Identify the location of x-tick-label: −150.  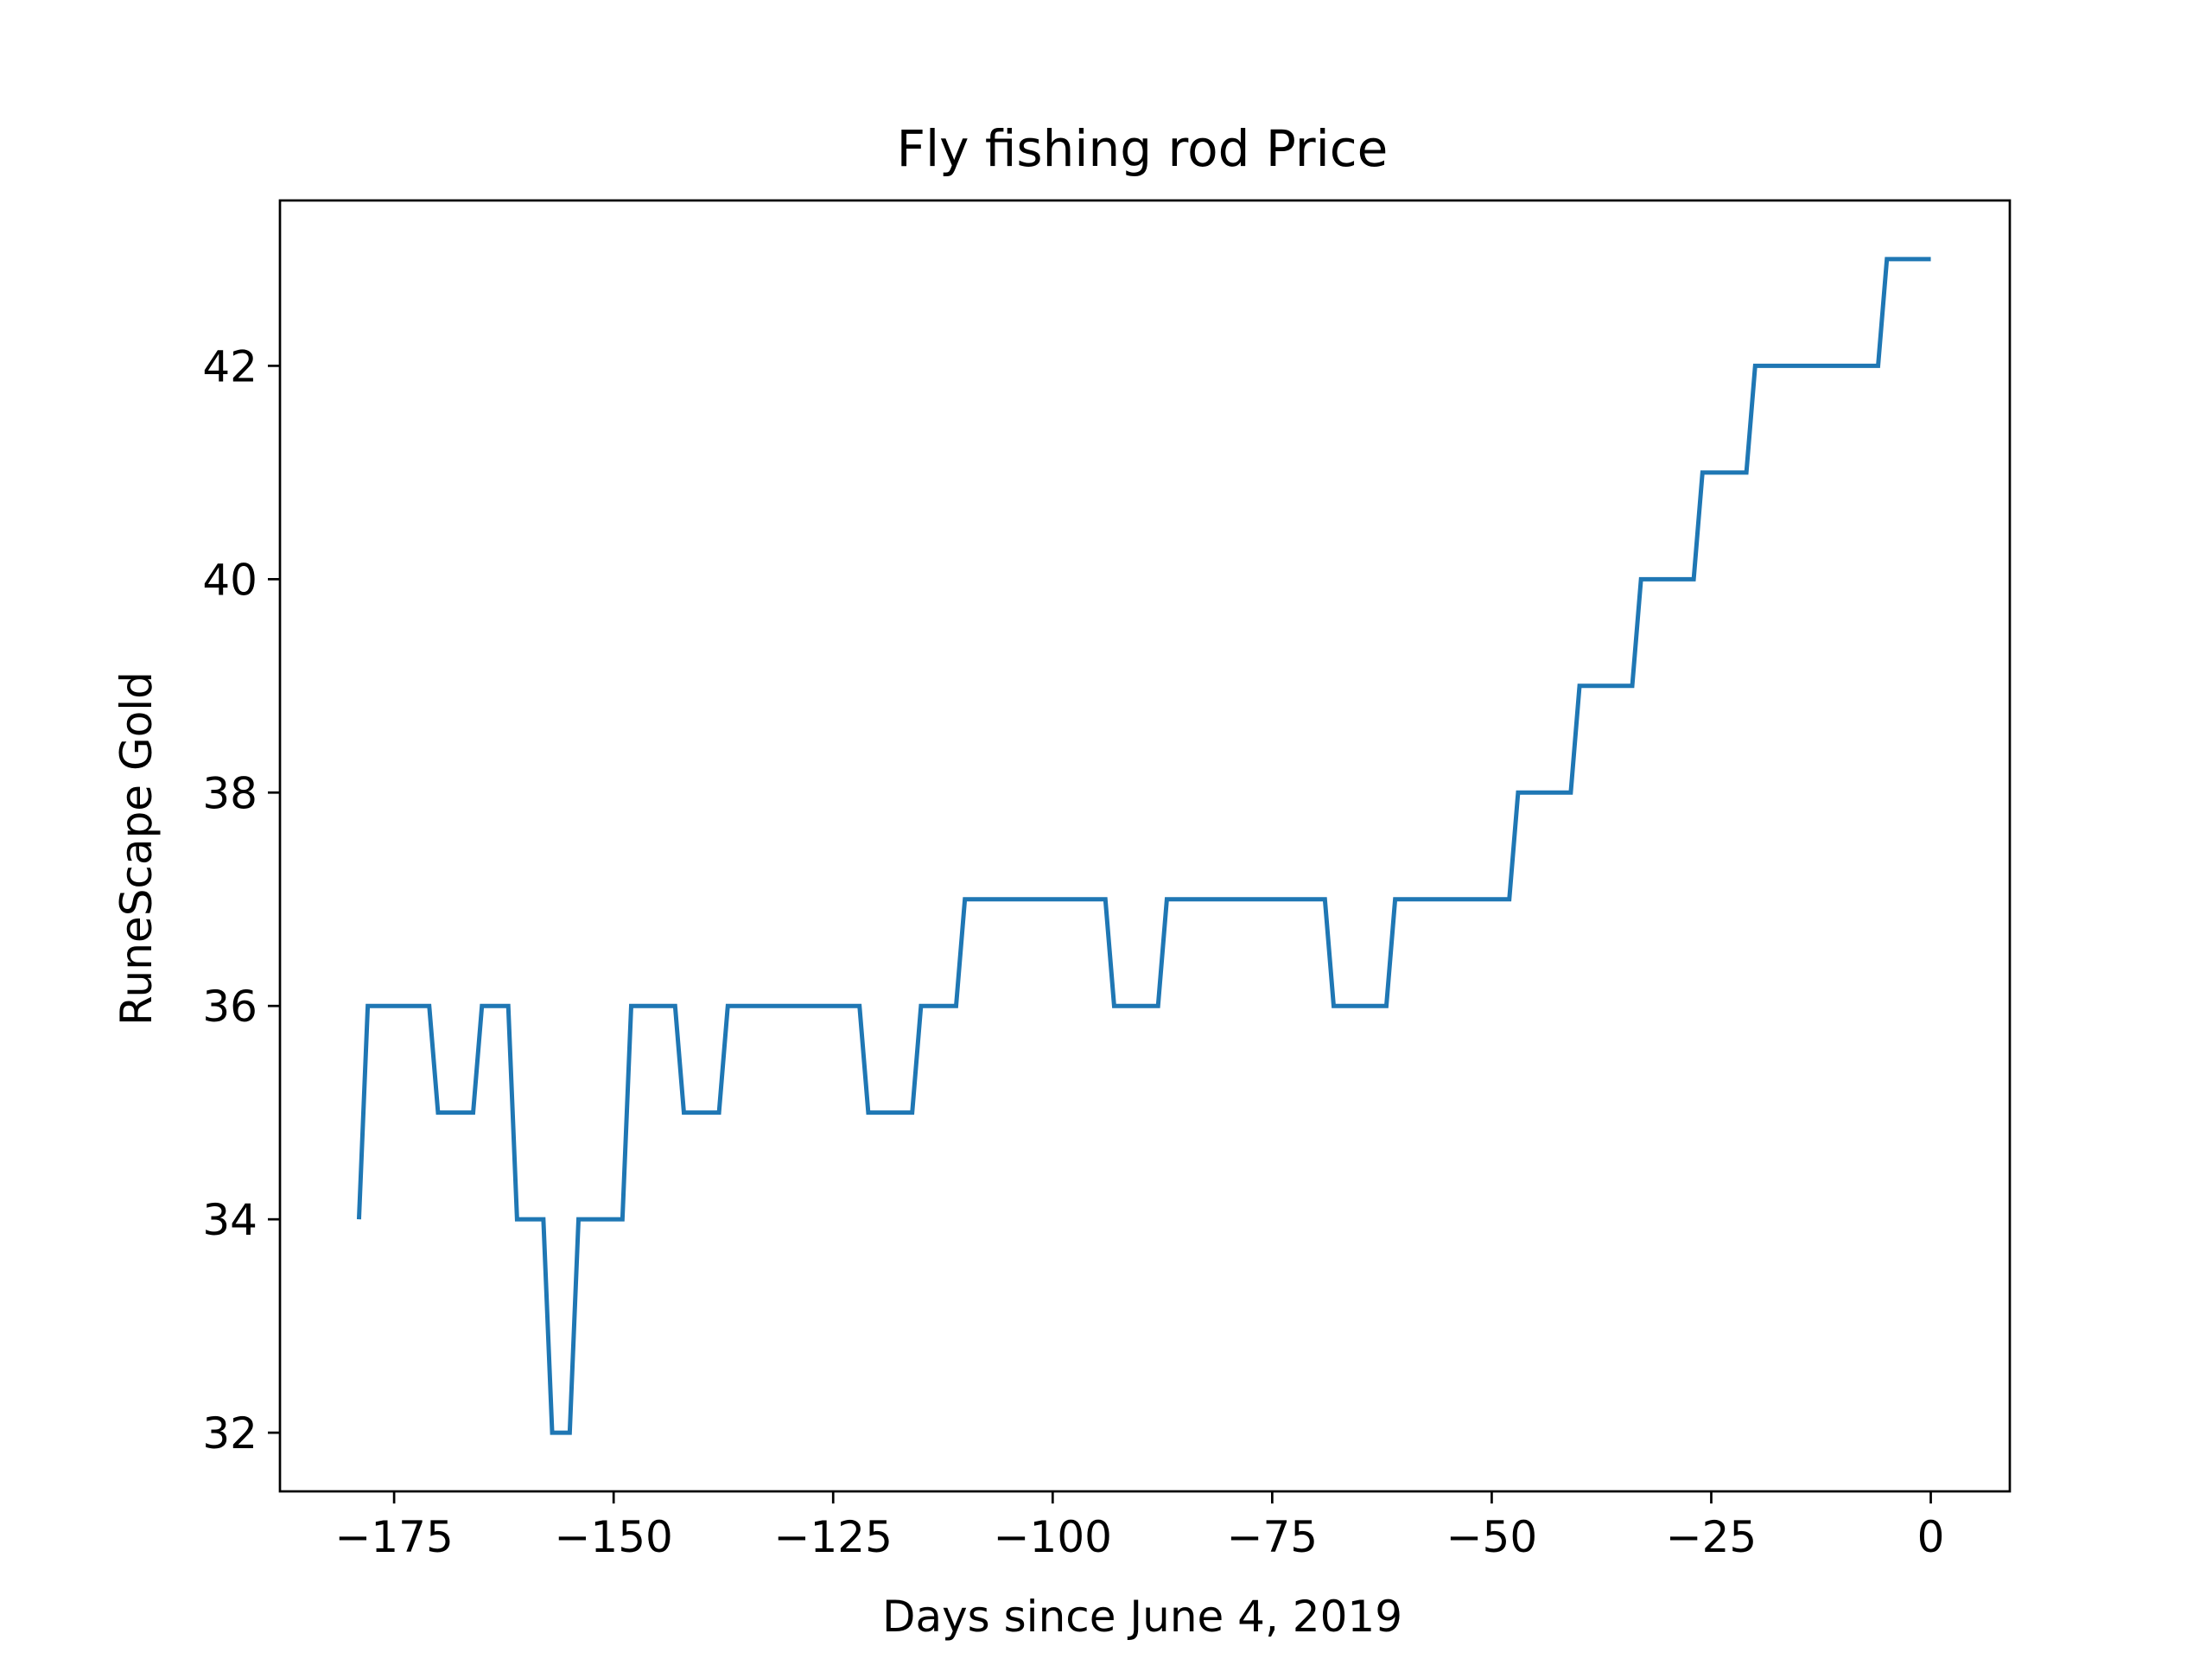
(614, 1537).